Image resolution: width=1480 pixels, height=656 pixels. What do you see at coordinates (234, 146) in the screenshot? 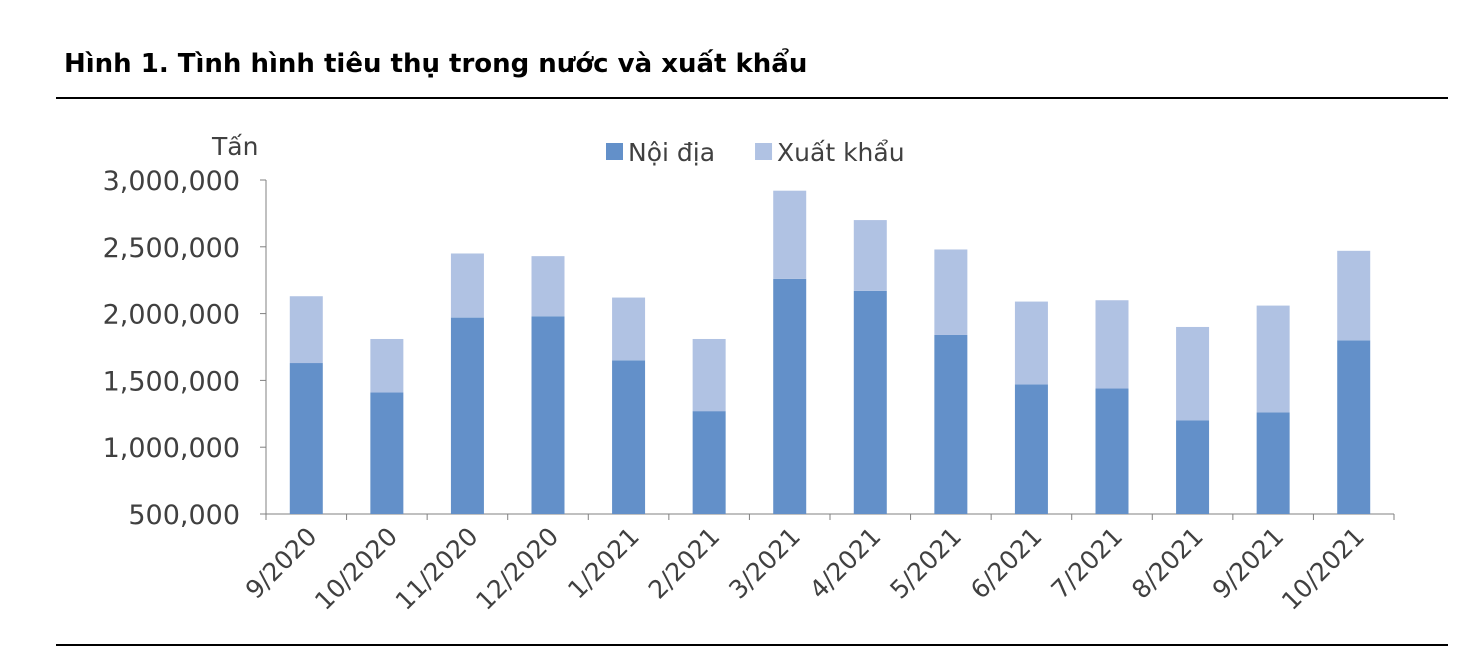
I see `y-axis-label: Tấn` at bounding box center [234, 146].